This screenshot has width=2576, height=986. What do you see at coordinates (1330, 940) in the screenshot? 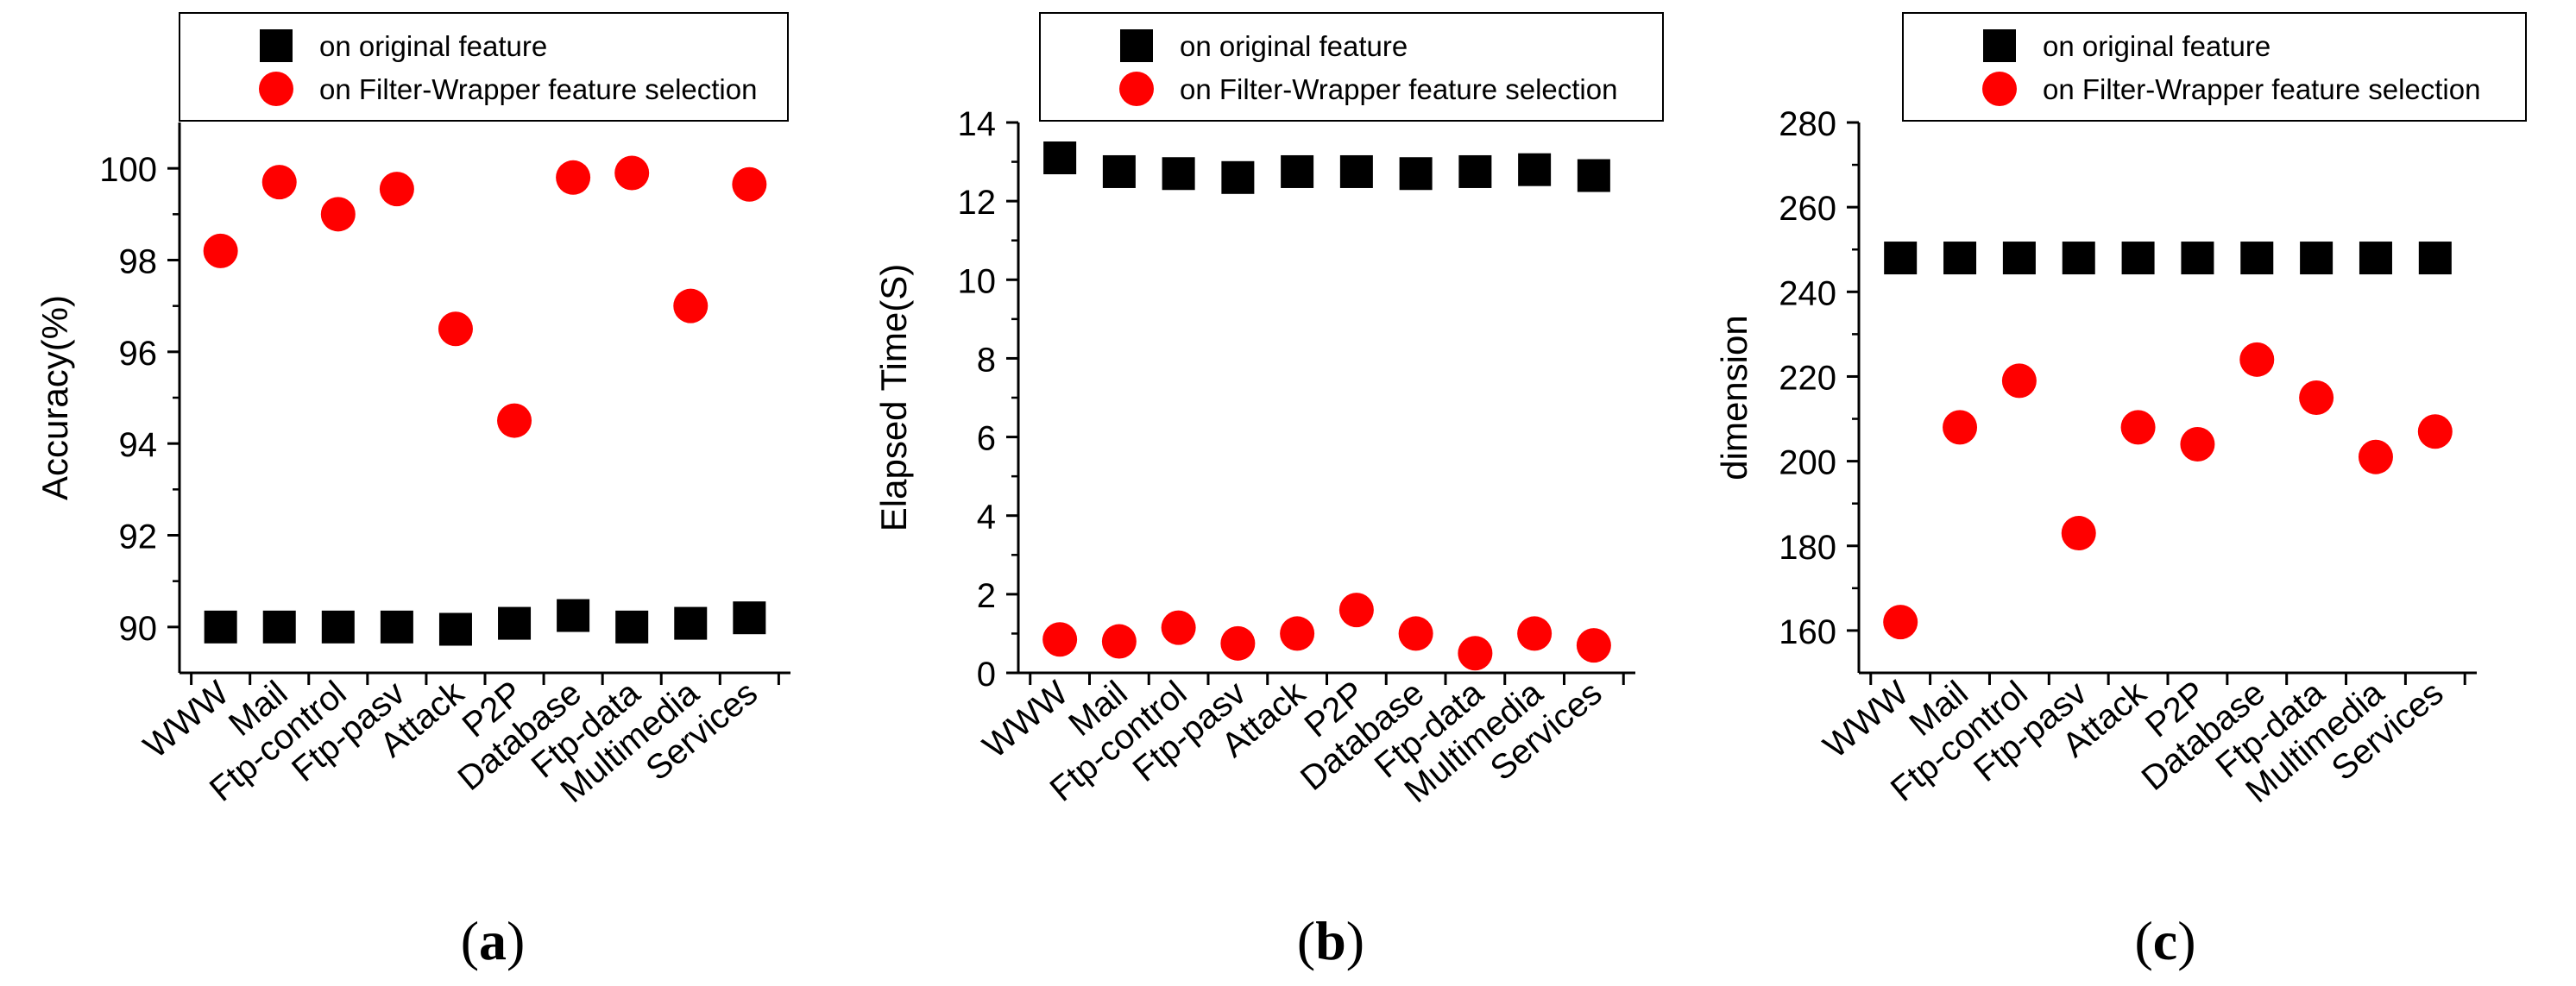
I see `panel-label-b: (b)` at bounding box center [1330, 940].